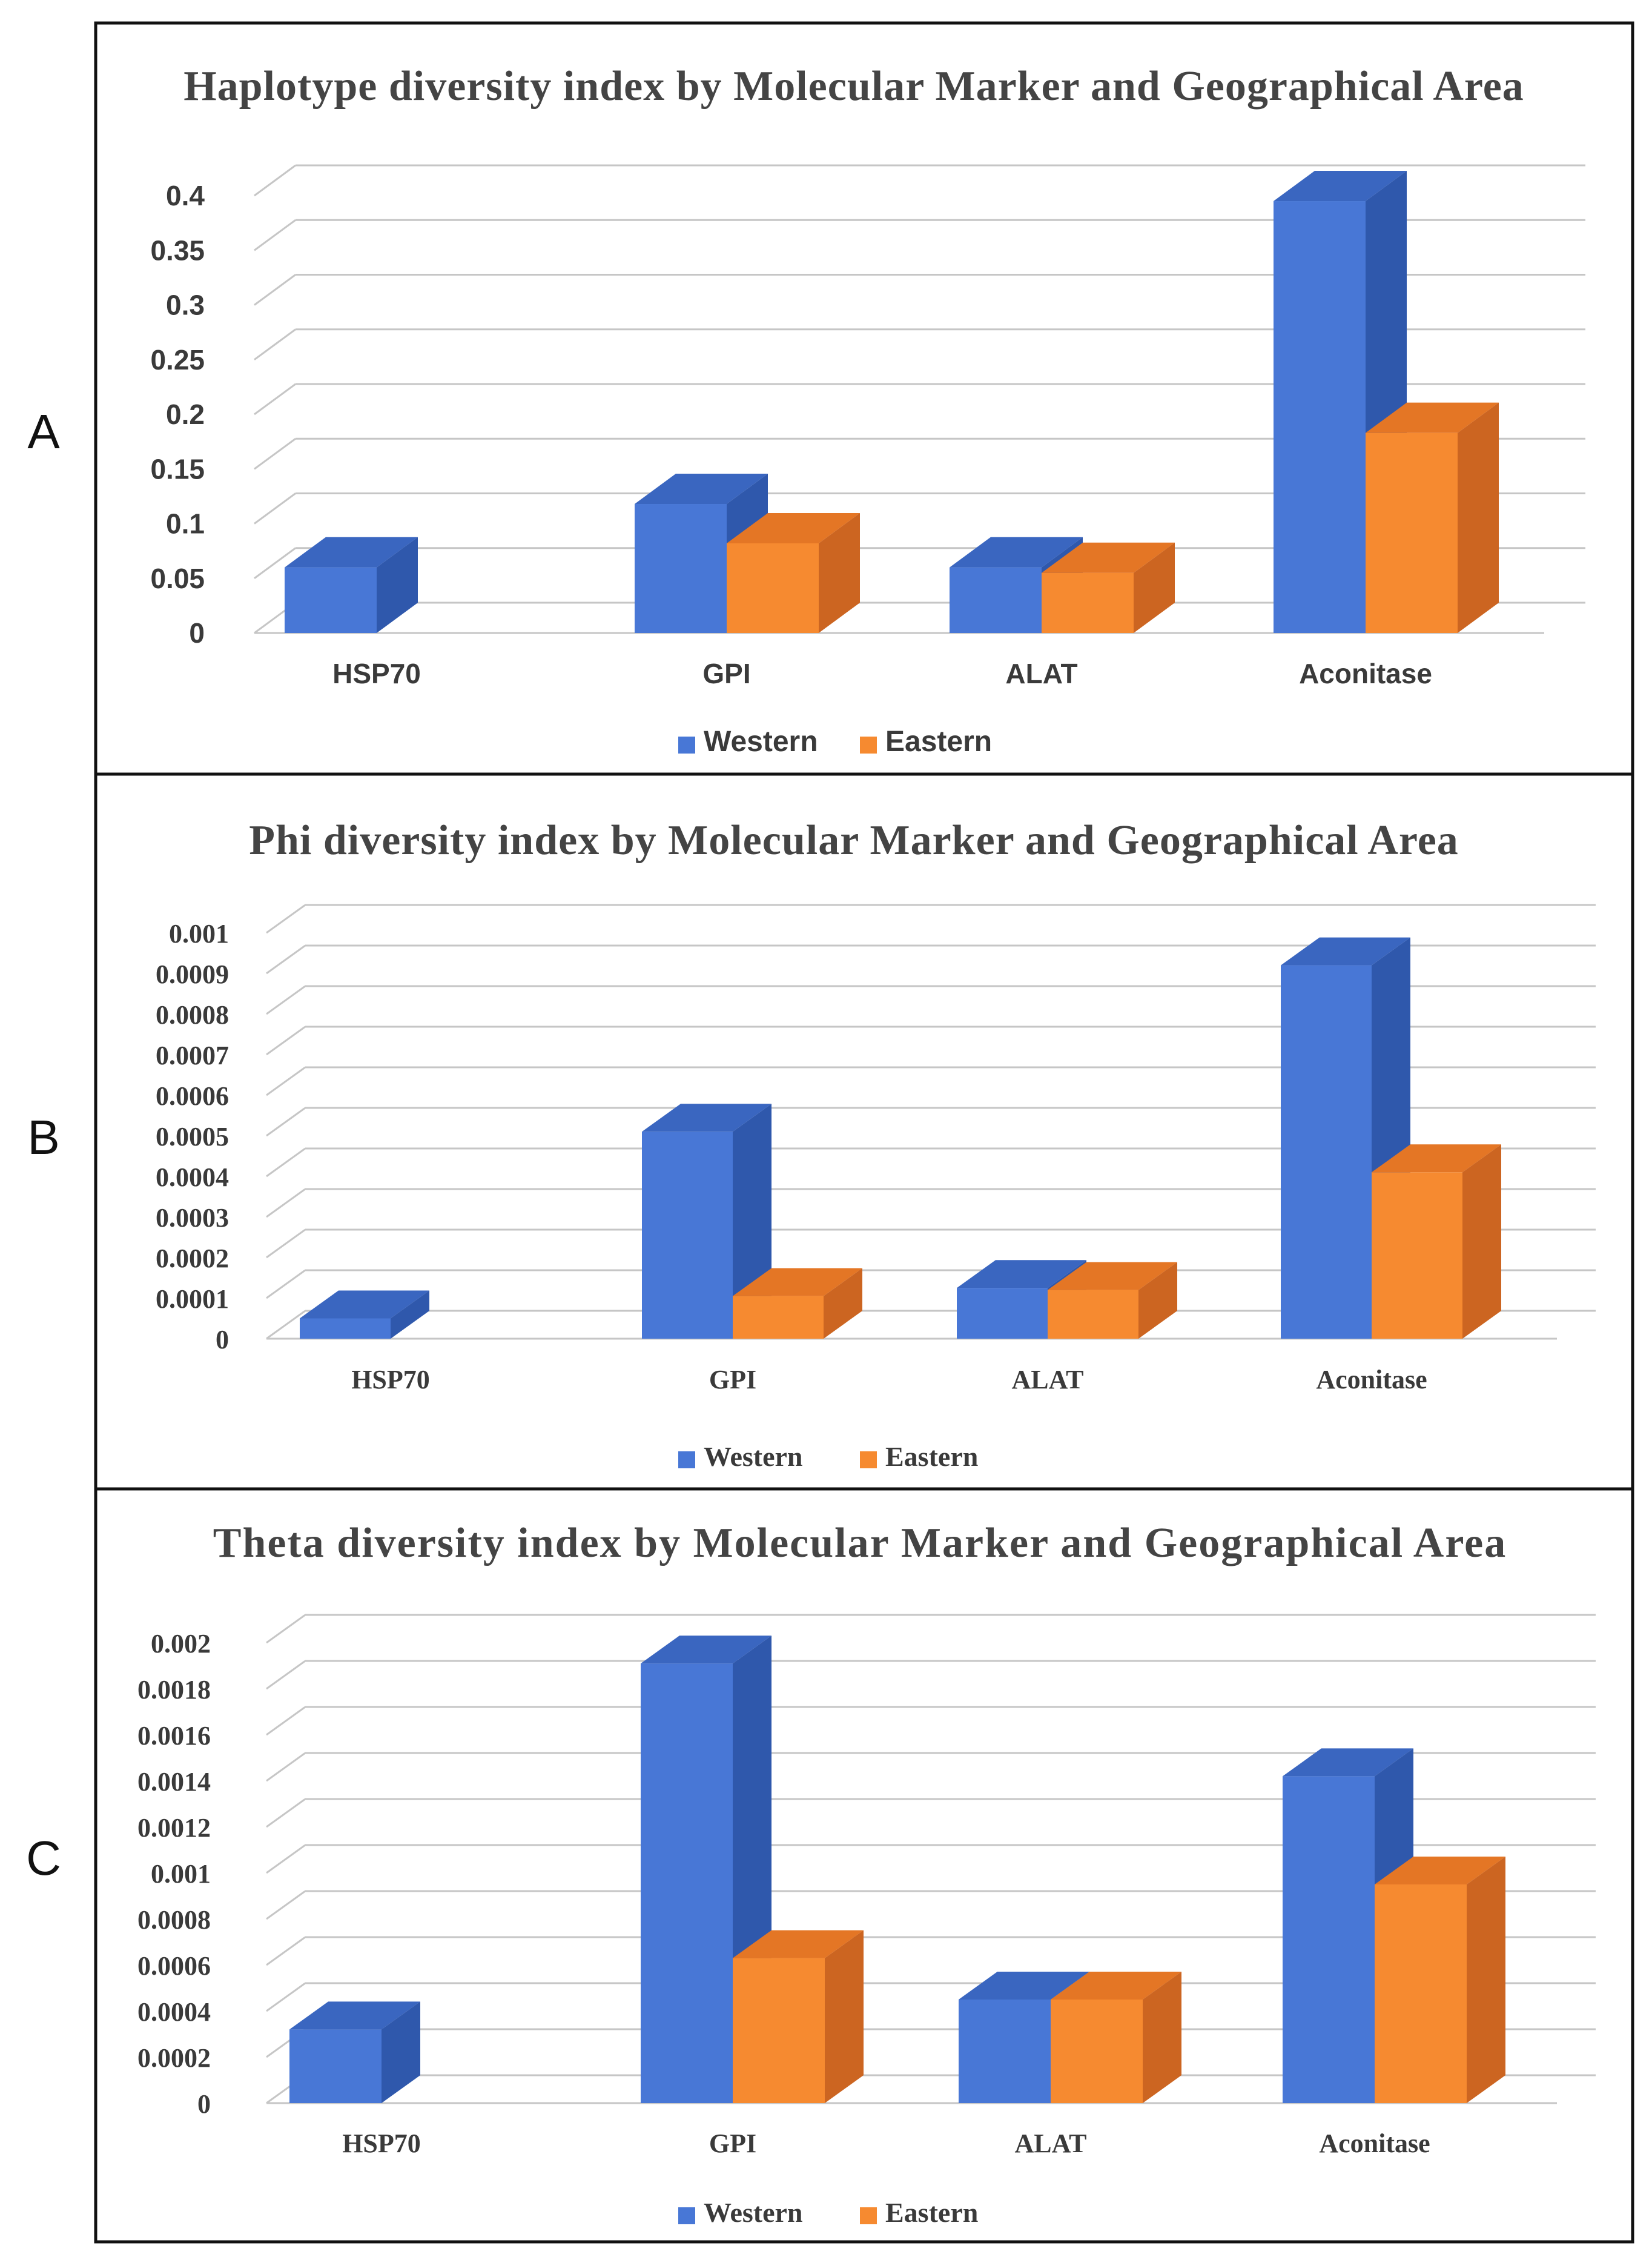 The image size is (1652, 2260). What do you see at coordinates (174, 1828) in the screenshot?
I see `y-tick-label: 0.0012` at bounding box center [174, 1828].